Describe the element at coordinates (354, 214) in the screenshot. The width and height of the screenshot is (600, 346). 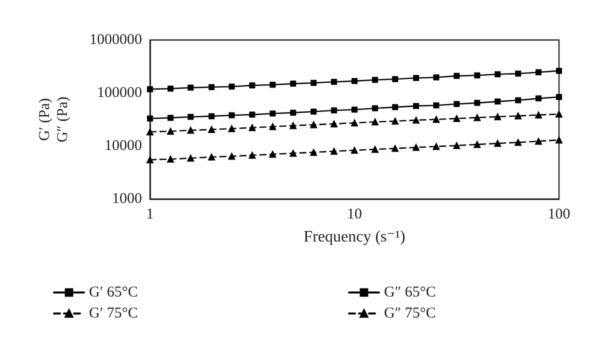
I see `x-tick-label: 10` at that location.